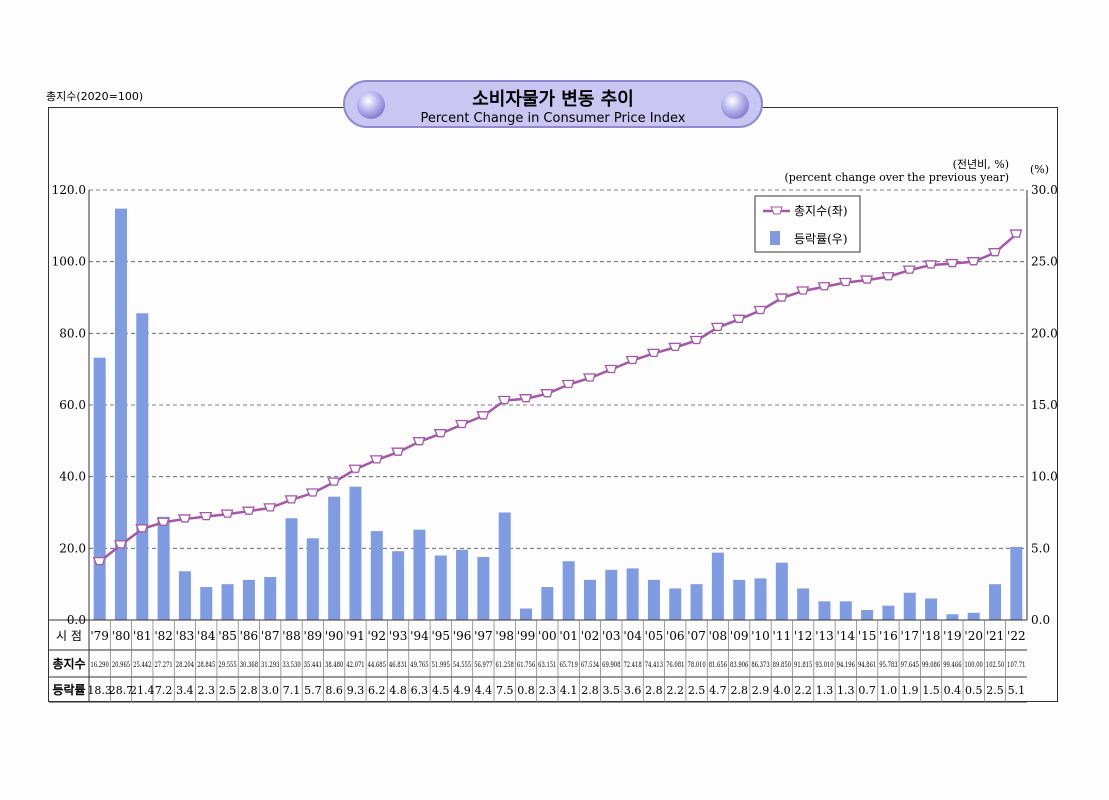 The image size is (1109, 800). What do you see at coordinates (846, 690) in the screenshot?
I see `rate-cell: 1.3` at bounding box center [846, 690].